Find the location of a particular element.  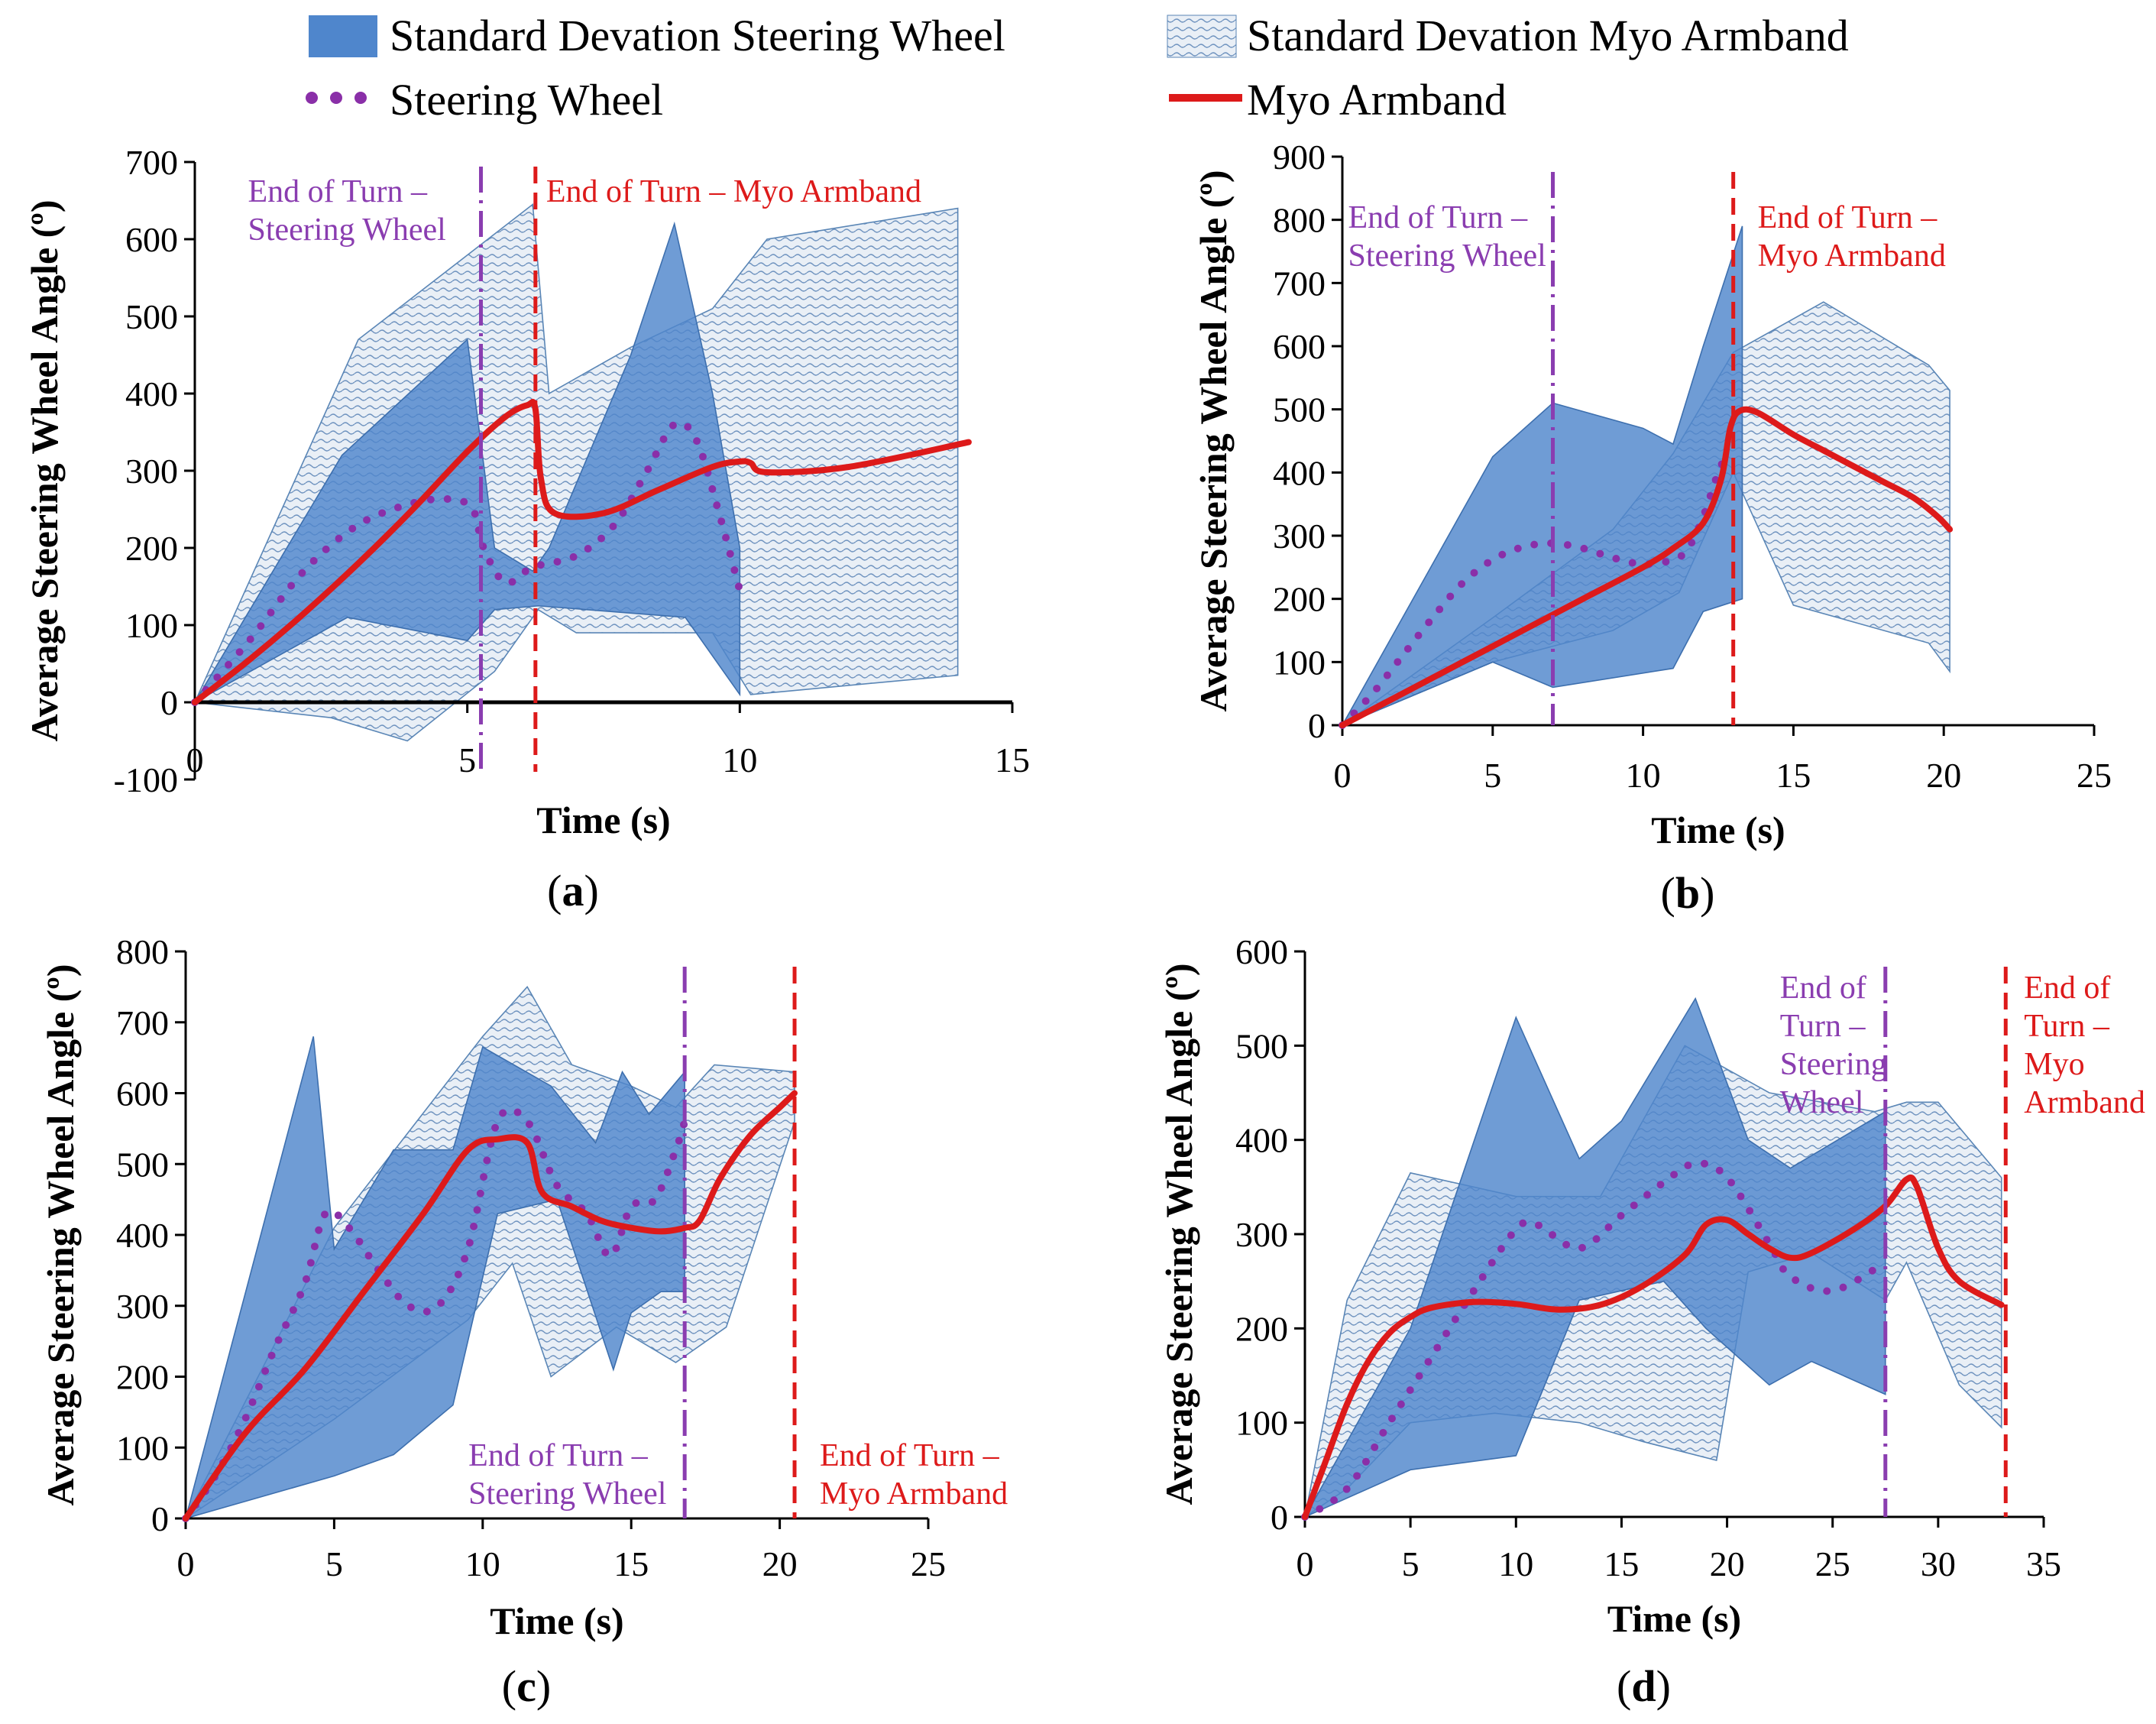

legend-swatch-steering is located at coordinates (337, 98).